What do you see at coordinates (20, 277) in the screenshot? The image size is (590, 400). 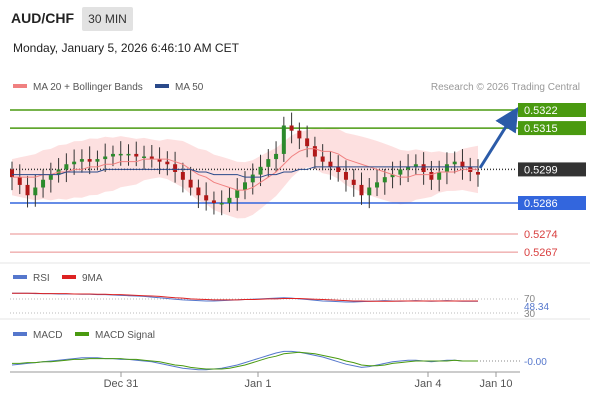 I see `rsi-legend-swatch` at bounding box center [20, 277].